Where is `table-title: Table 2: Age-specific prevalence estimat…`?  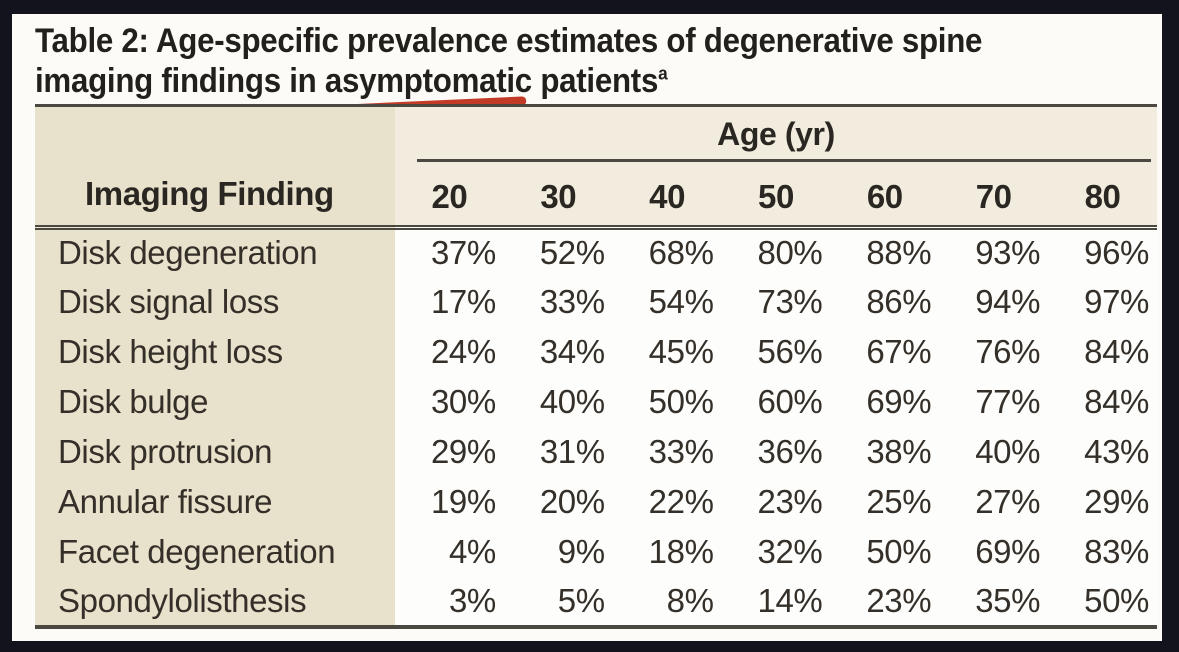
table-title: Table 2: Age-specific prevalence estimat… is located at coordinates (545, 68).